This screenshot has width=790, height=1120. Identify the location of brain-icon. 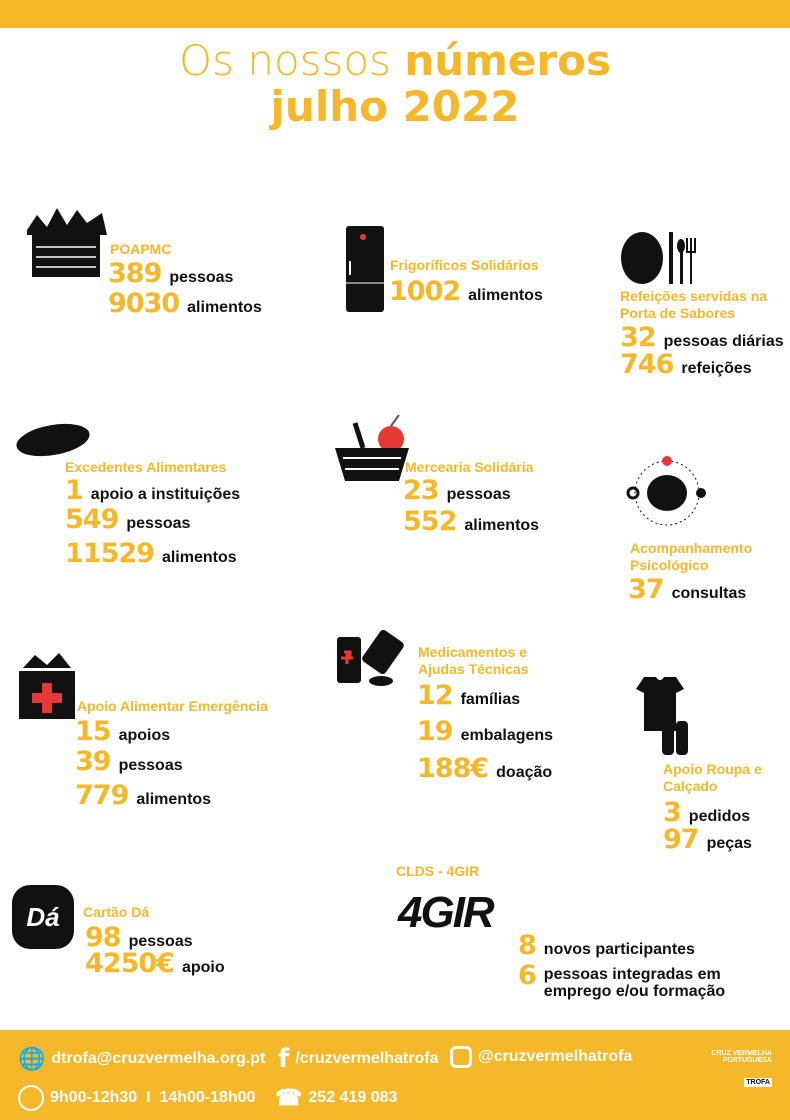
(666, 491).